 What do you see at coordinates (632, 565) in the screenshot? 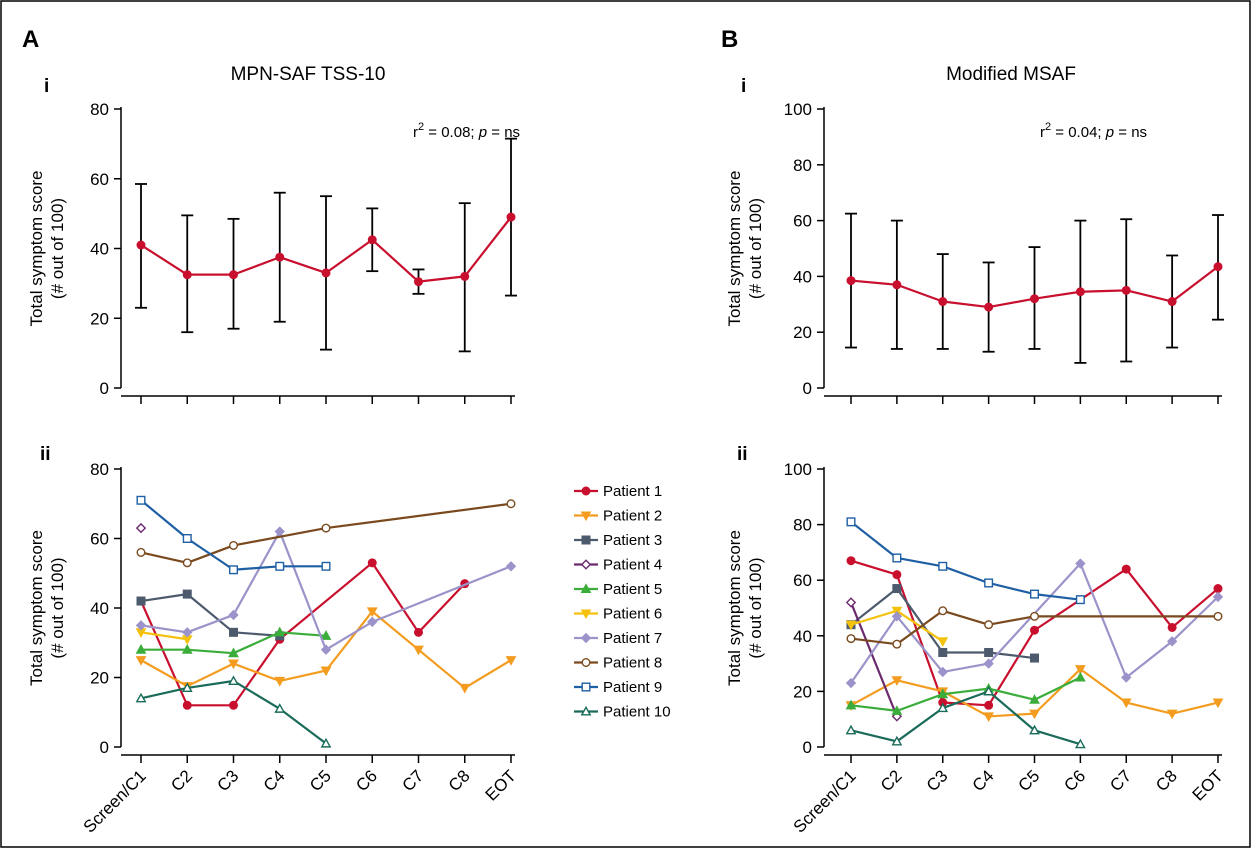
I see `legend-label: Patient 4` at bounding box center [632, 565].